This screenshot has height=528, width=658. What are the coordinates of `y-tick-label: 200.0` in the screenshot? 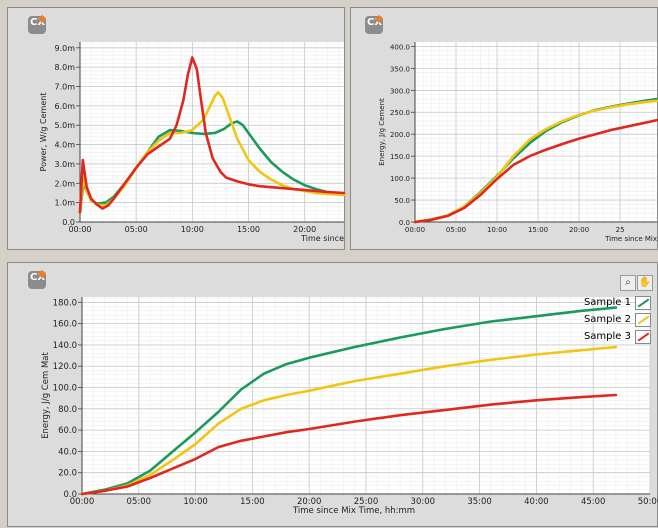 It's located at (400, 135).